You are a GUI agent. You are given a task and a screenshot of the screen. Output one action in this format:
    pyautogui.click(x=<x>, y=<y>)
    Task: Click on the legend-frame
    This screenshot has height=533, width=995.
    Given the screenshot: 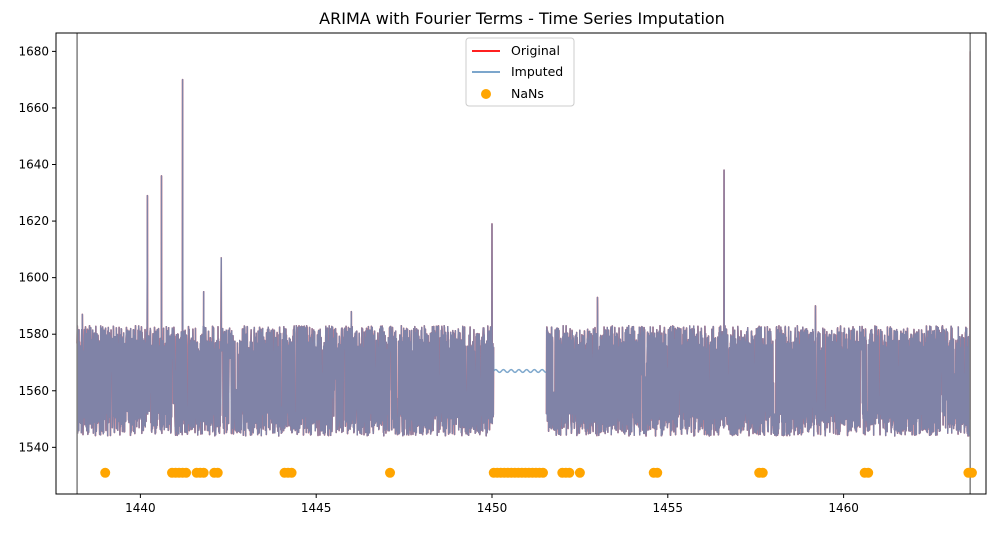 What is the action you would take?
    pyautogui.click(x=520, y=72)
    